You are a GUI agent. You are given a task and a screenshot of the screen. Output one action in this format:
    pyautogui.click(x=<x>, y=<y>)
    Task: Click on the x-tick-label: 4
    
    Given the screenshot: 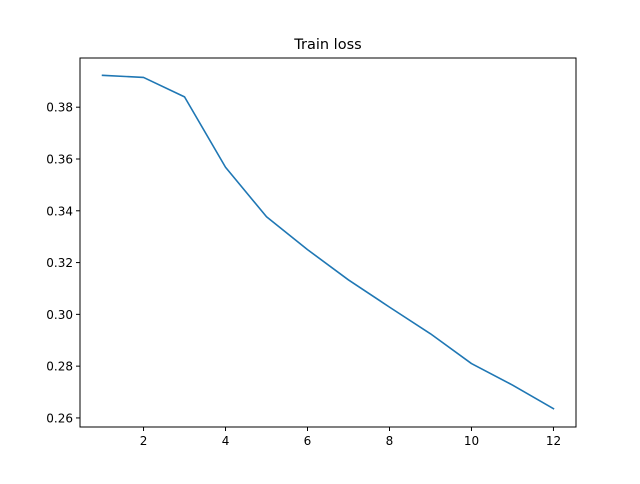 What is the action you would take?
    pyautogui.click(x=226, y=441)
    